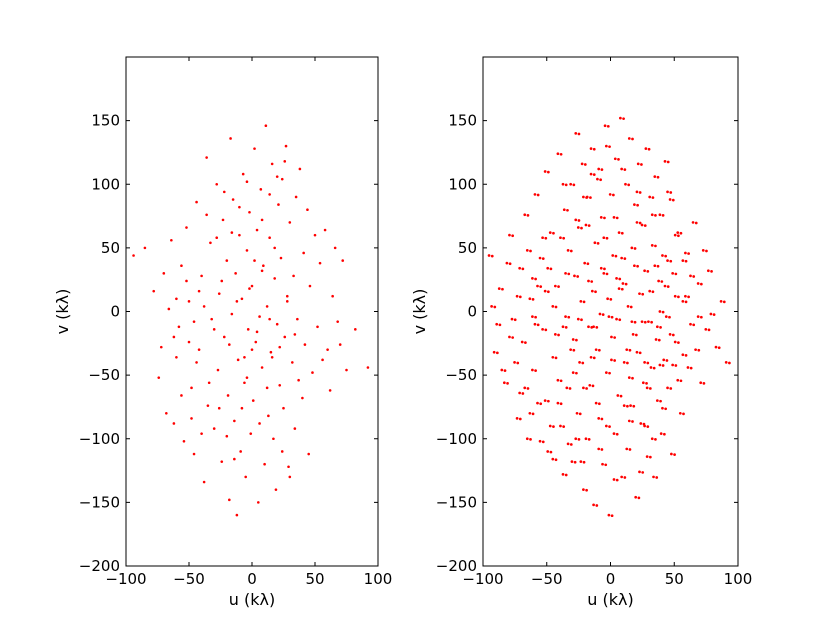 Image resolution: width=830 pixels, height=623 pixels. What do you see at coordinates (419, 312) in the screenshot?
I see `y-axis-label: v (kλ)` at bounding box center [419, 312].